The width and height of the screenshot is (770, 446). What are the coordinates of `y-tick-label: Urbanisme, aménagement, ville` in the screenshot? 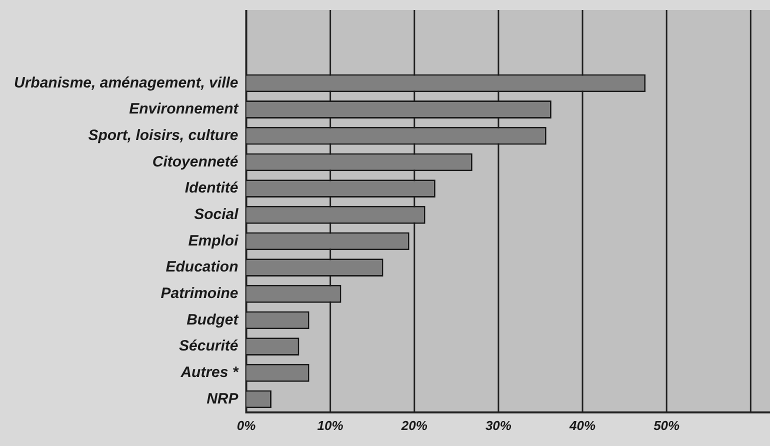 It's located at (126, 83).